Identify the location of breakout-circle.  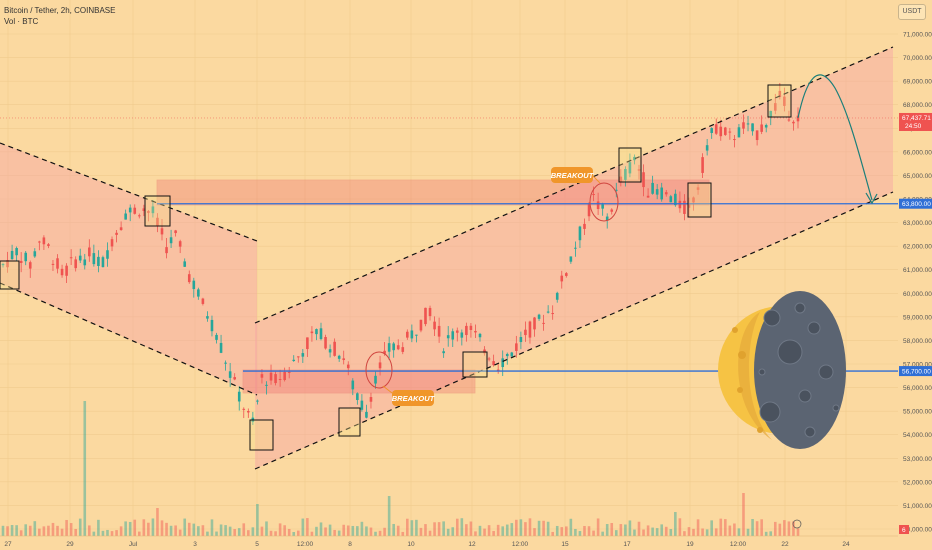
(379, 370).